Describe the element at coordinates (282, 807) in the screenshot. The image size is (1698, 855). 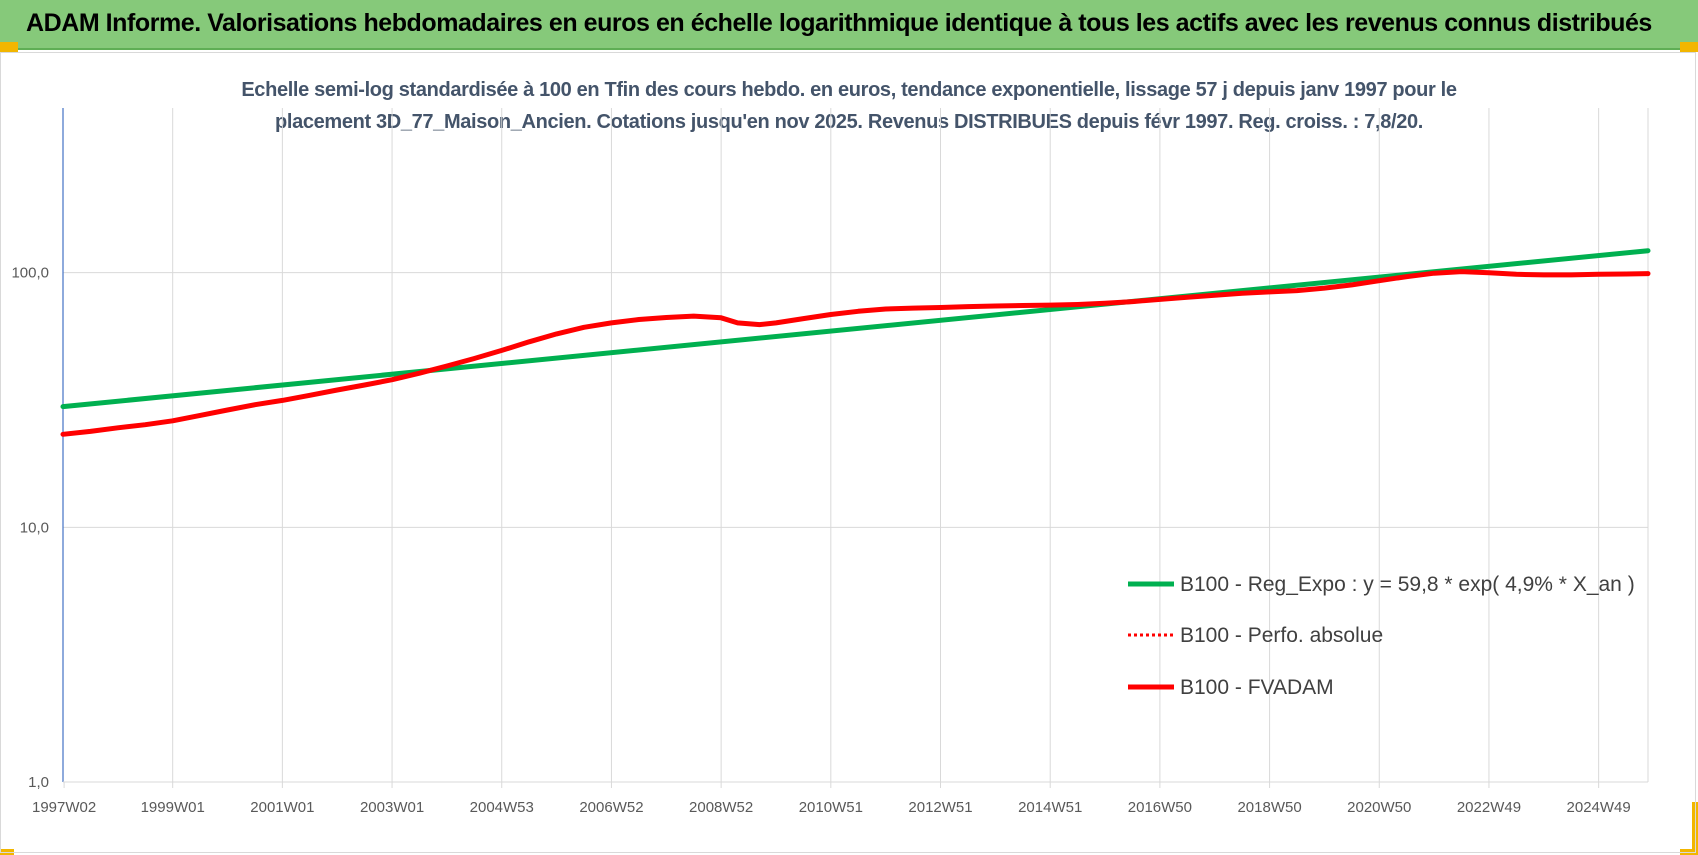
I see `x-tick-label: 2001W01` at that location.